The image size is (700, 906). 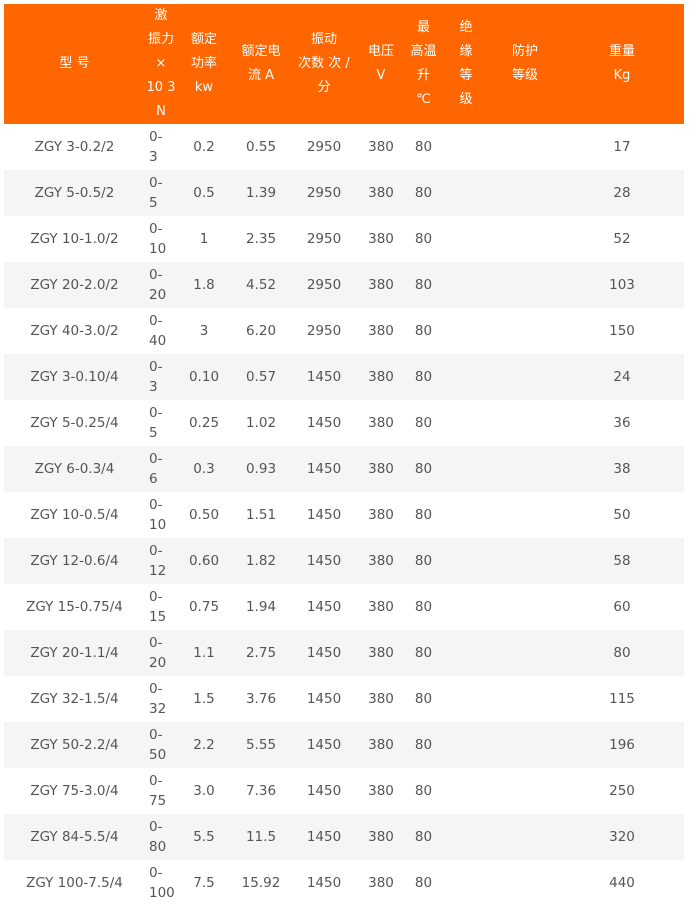 I want to click on cell-frequency: 2950, so click(x=324, y=193).